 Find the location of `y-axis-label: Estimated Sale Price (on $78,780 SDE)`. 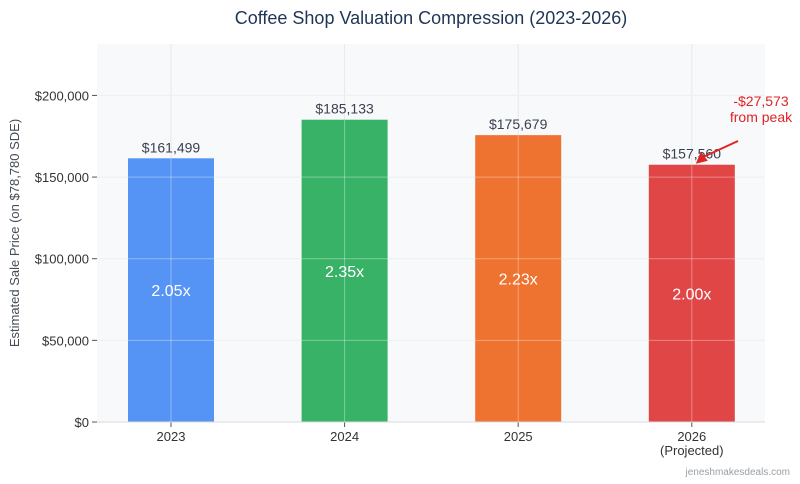

y-axis-label: Estimated Sale Price (on $78,780 SDE) is located at coordinates (14, 233).